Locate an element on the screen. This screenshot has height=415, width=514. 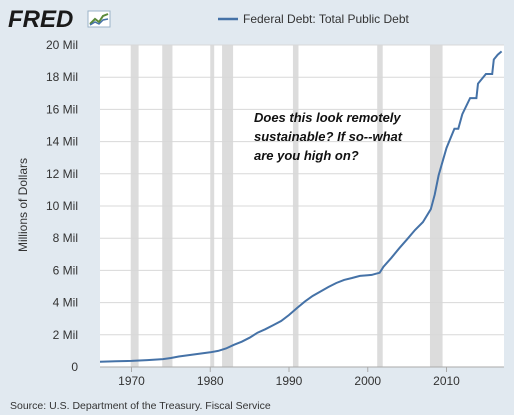
y-tick-label: 20 Mil is located at coordinates (62, 45).